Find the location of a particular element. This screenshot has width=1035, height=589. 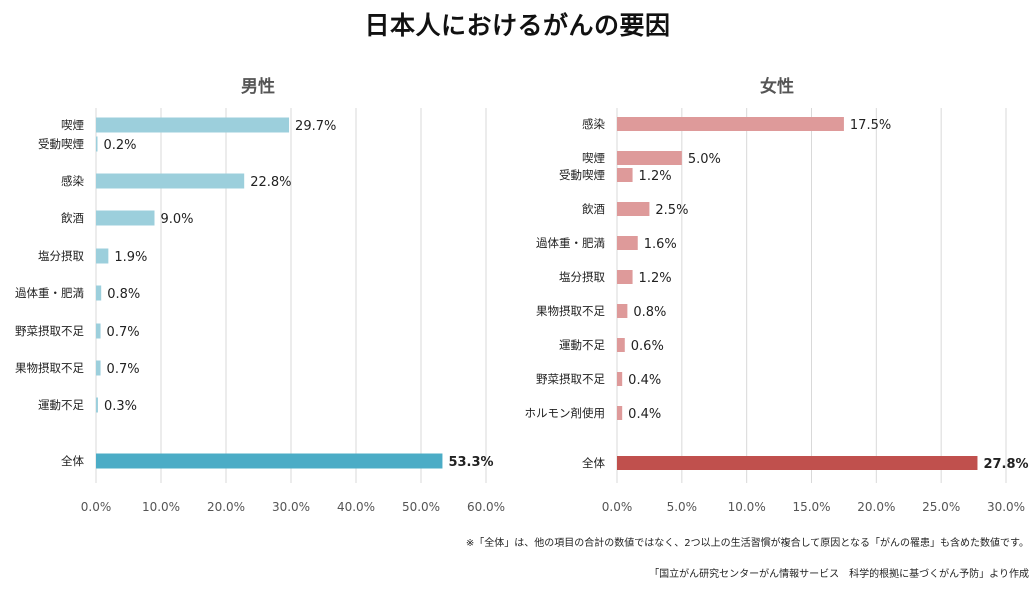

chart-title: 男性 is located at coordinates (258, 86).